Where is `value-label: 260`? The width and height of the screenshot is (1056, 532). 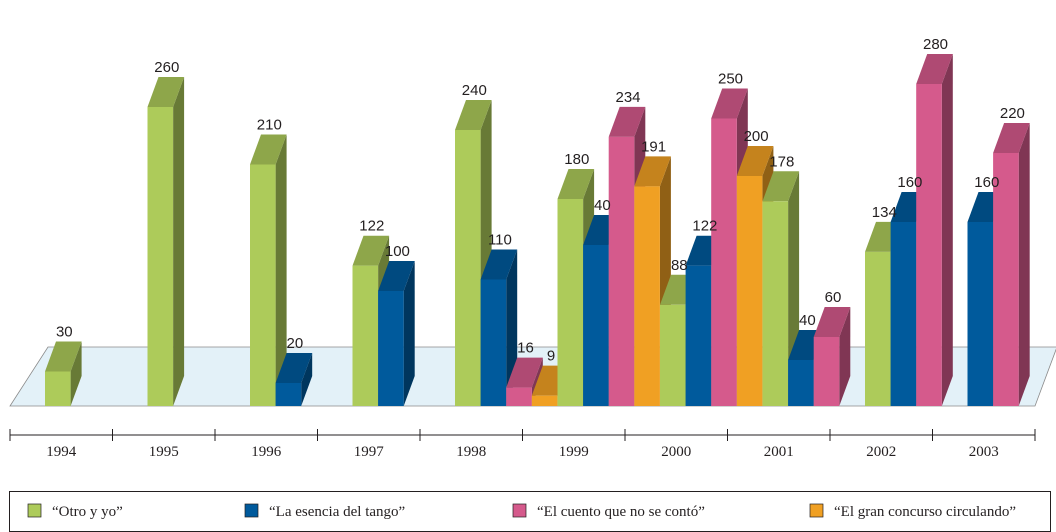
value-label: 260 is located at coordinates (166, 67).